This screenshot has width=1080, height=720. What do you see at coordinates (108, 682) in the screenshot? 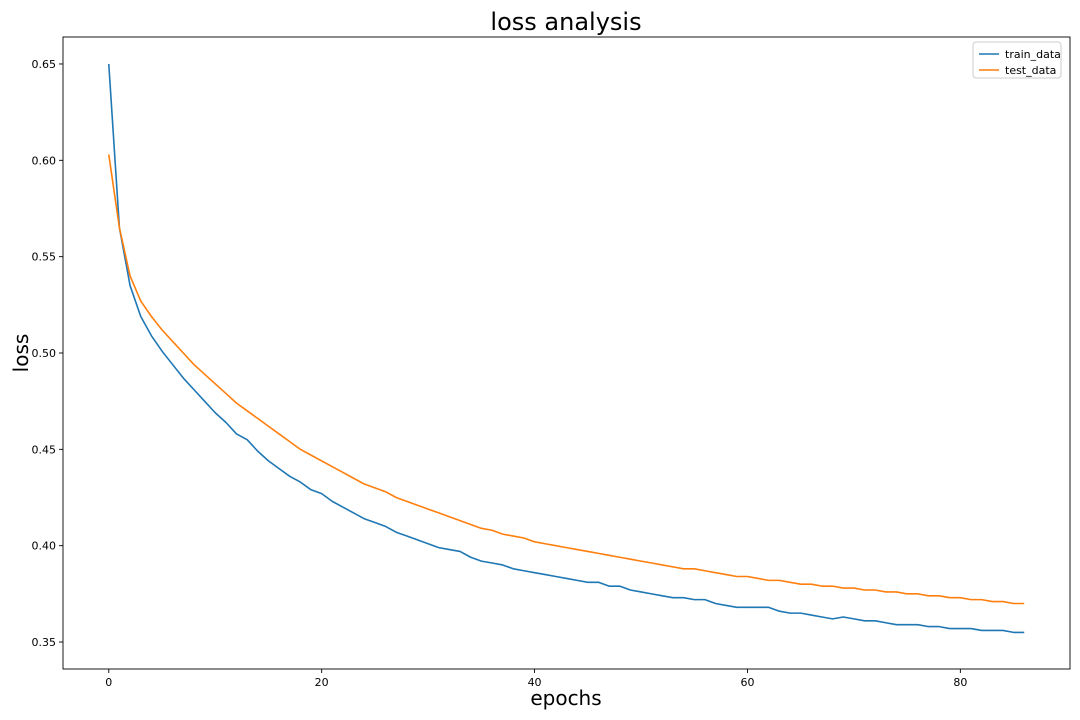
I see `x-tick-label: 0` at bounding box center [108, 682].